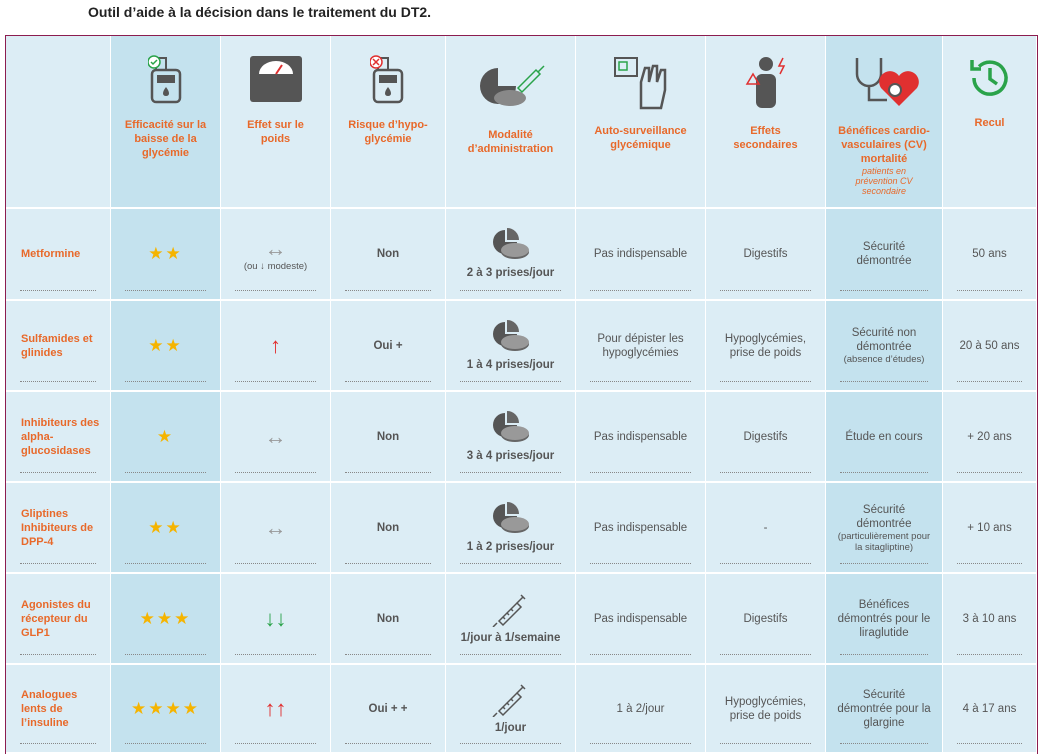  I want to click on column-header: Modalité d’administration, so click(511, 122).